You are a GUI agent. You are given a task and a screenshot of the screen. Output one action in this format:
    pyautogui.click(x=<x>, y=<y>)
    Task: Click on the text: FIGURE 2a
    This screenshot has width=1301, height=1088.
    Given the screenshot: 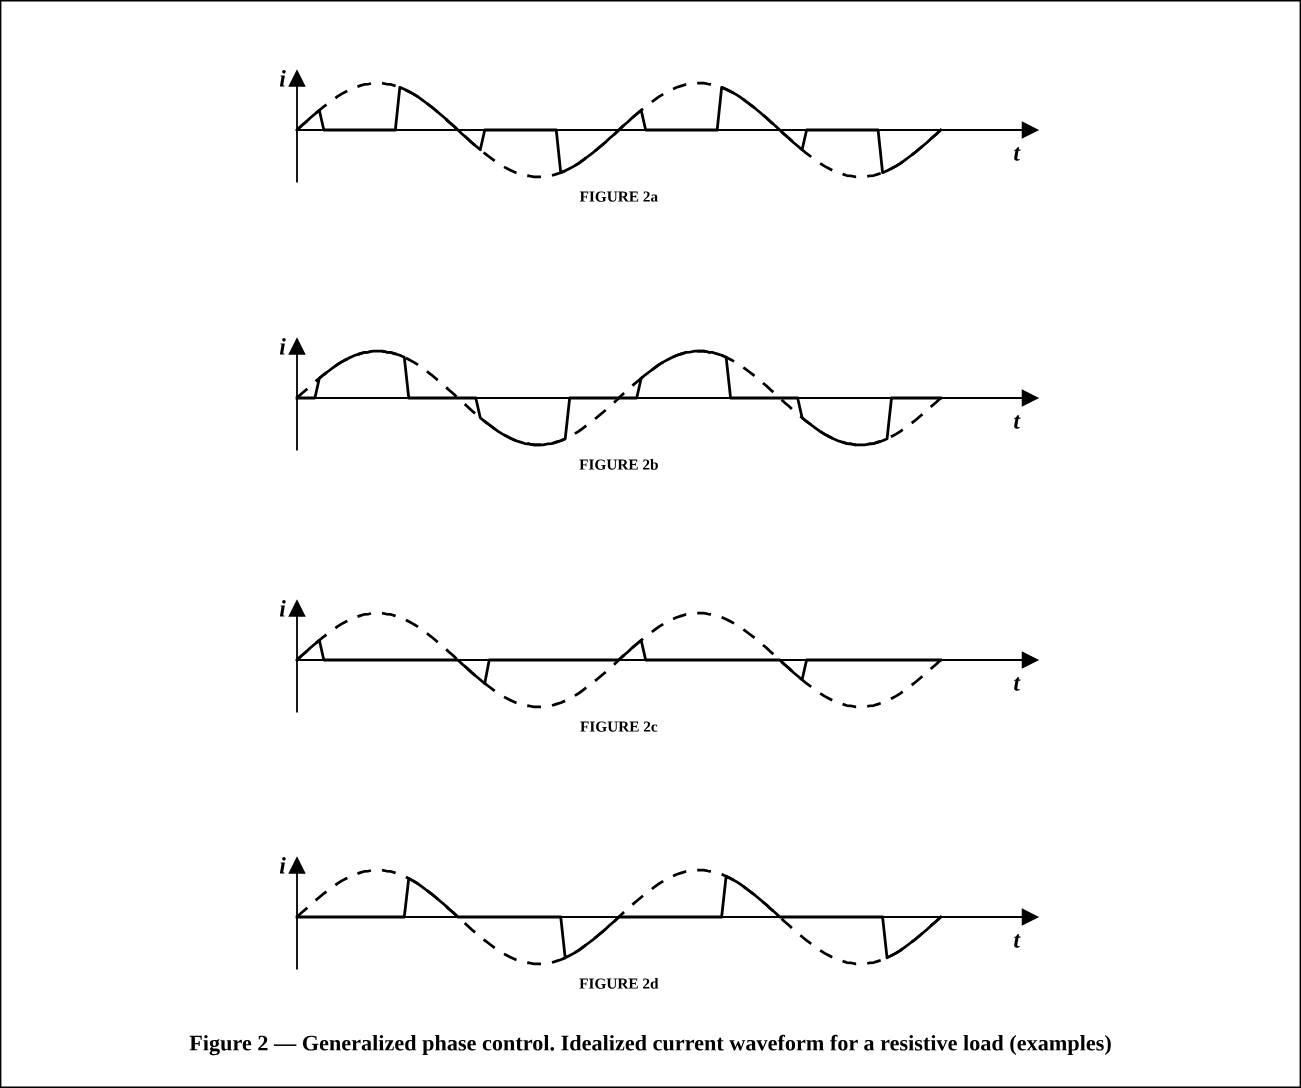 What is the action you would take?
    pyautogui.click(x=618, y=196)
    